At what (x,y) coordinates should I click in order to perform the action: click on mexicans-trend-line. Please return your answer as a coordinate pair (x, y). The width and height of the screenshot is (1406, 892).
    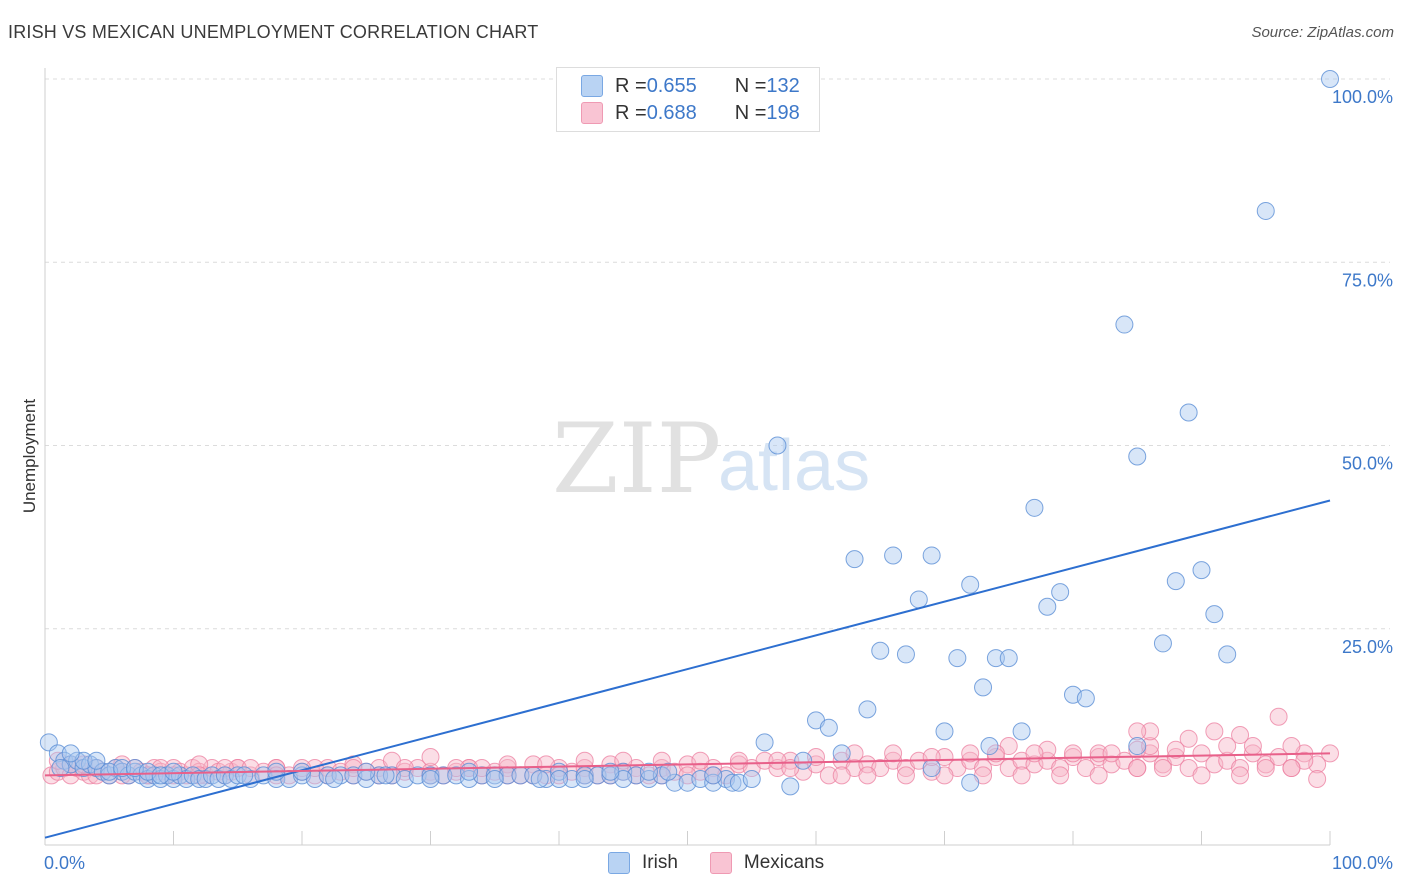
    Looking at the image, I should click on (687, 764).